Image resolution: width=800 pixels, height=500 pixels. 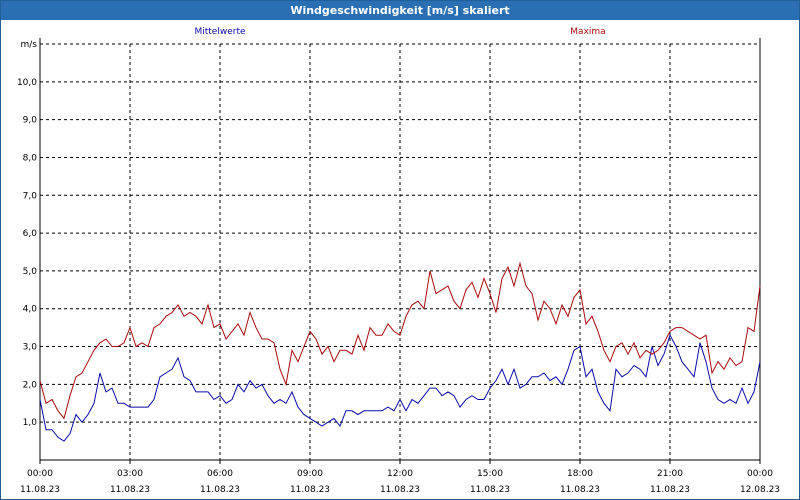 What do you see at coordinates (30, 385) in the screenshot?
I see `y-tick-label: 2,0` at bounding box center [30, 385].